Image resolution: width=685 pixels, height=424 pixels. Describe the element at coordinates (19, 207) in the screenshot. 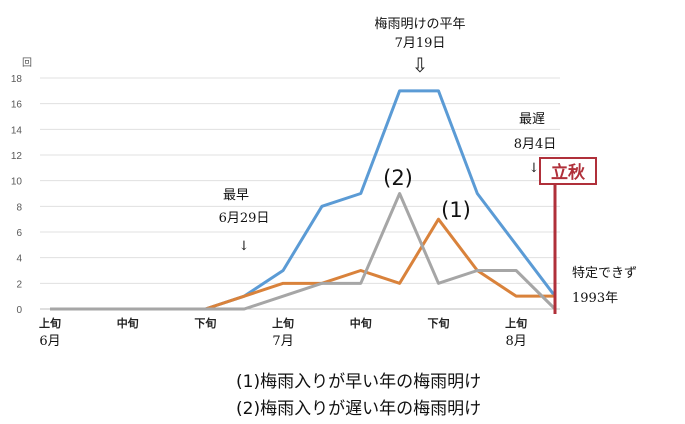

I see `y-tick-label: 8` at that location.